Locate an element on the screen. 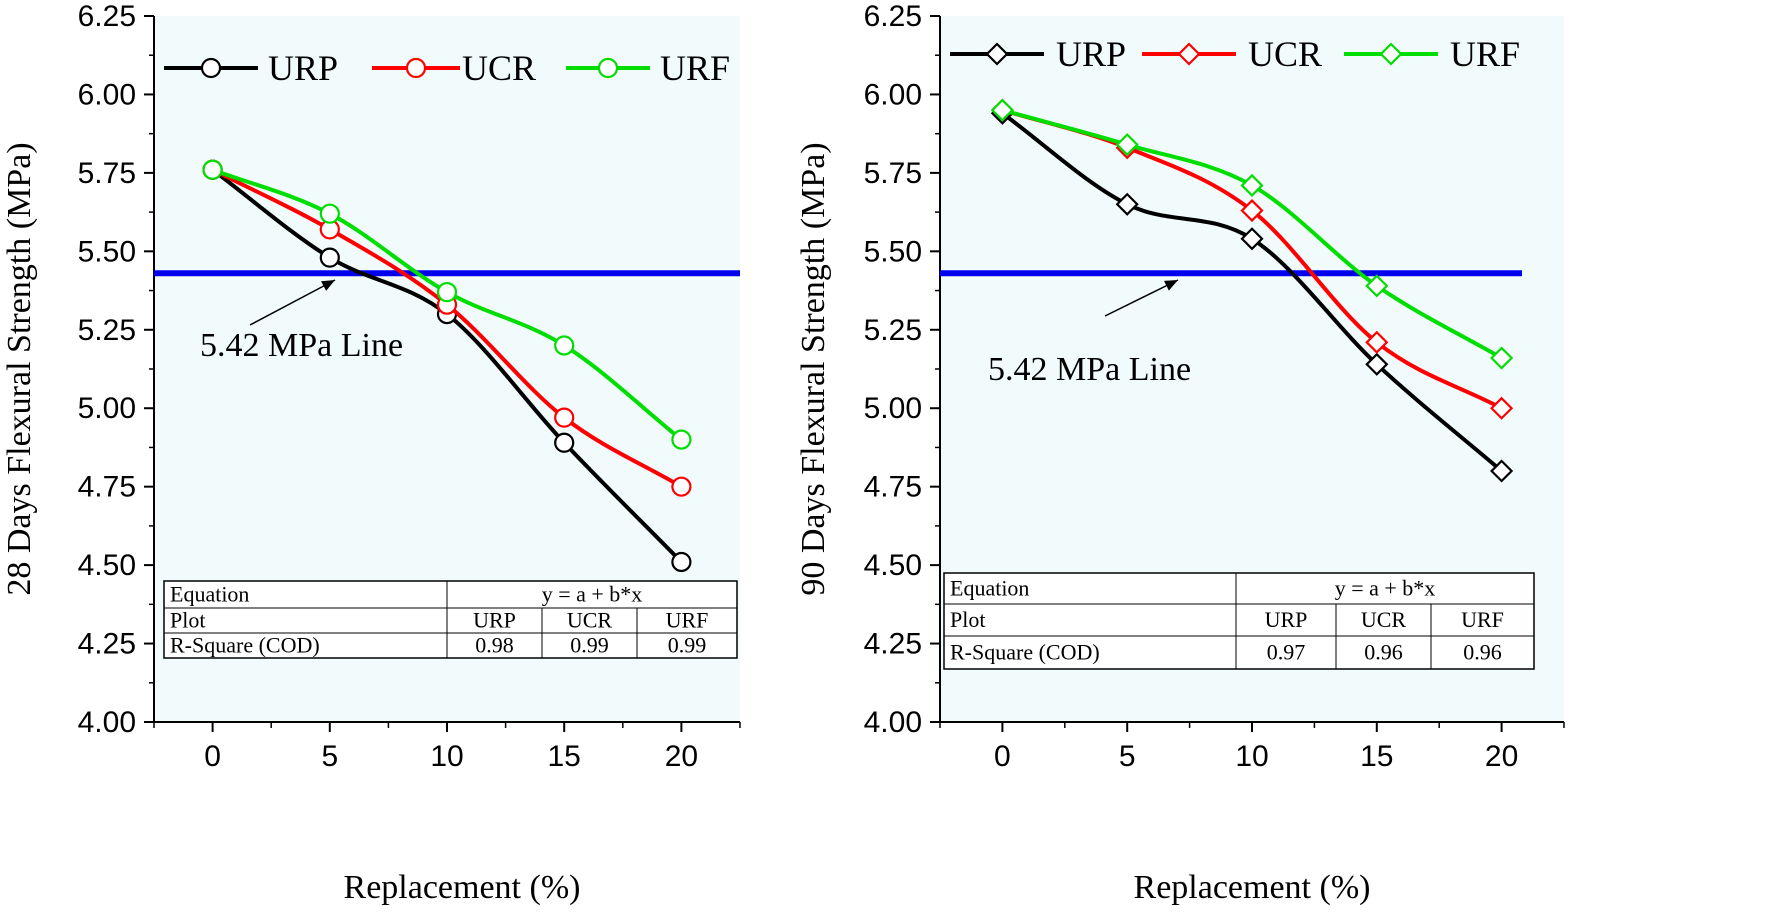 This screenshot has width=1776, height=917. table-rsquare-value: 0.98 is located at coordinates (494, 645).